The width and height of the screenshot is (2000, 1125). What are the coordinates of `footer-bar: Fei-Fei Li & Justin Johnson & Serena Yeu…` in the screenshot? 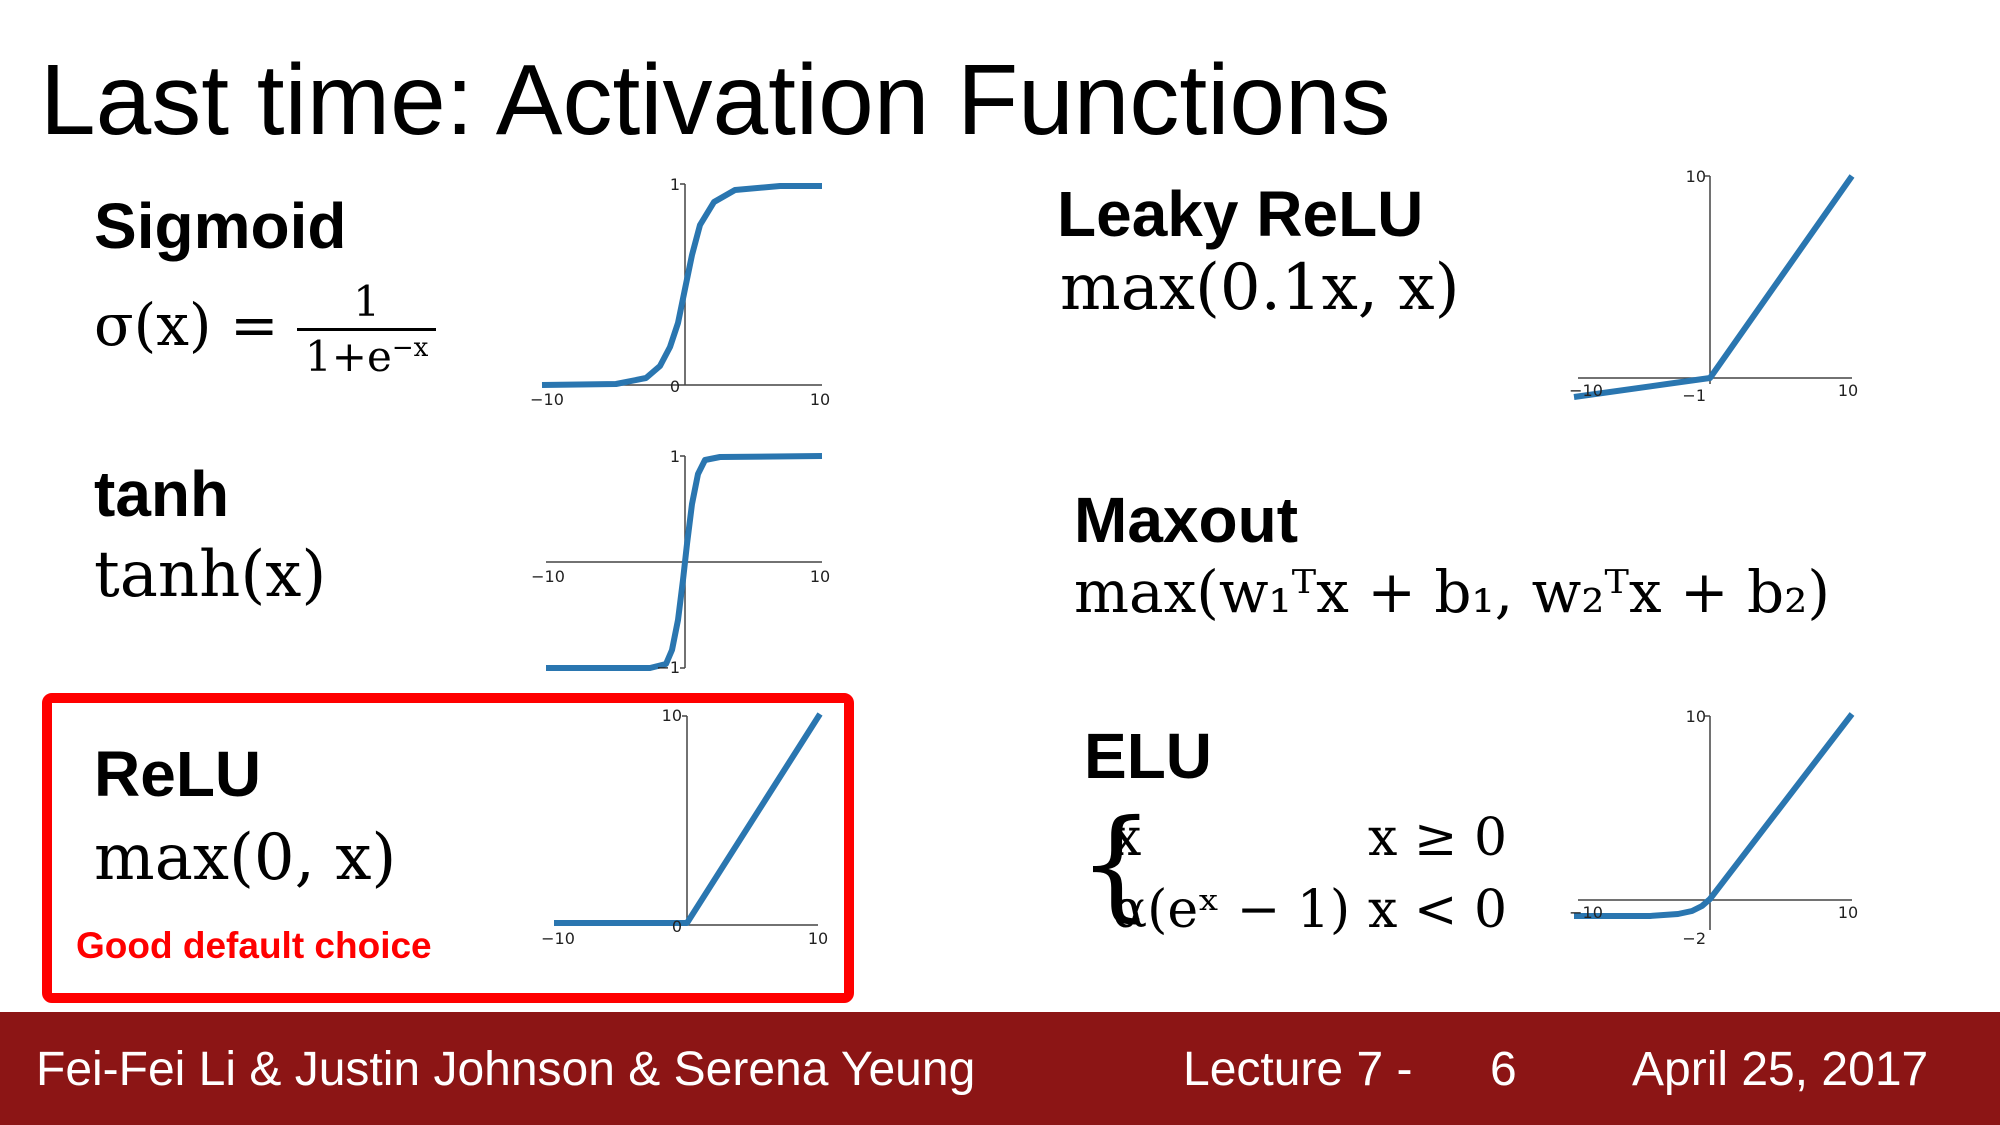 It's located at (1000, 1068).